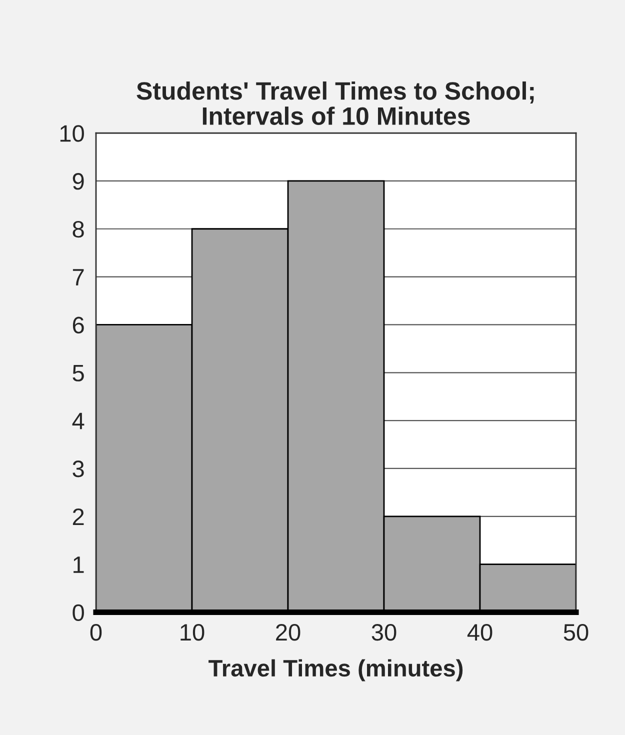  Describe the element at coordinates (78, 469) in the screenshot. I see `y-tick-label: 3` at that location.